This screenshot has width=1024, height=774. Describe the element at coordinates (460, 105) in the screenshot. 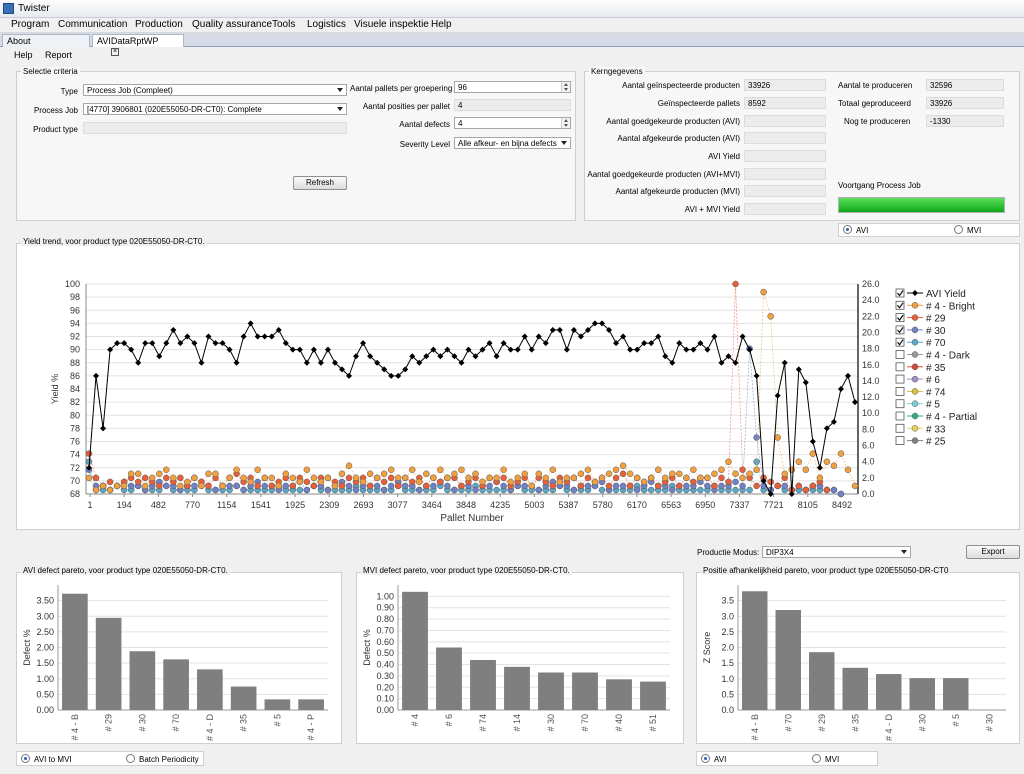

I see `posities-per-pallet-value: 4` at that location.